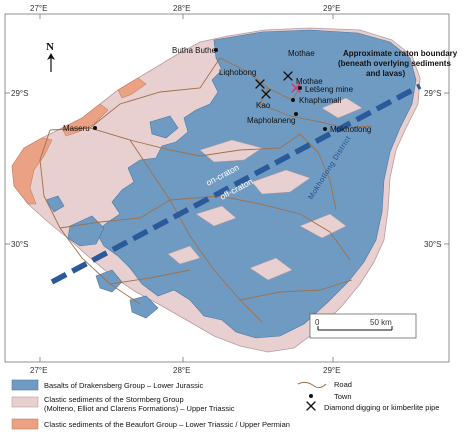  What do you see at coordinates (237, 72) in the screenshot?
I see `town-label: Liqhobong` at bounding box center [237, 72].